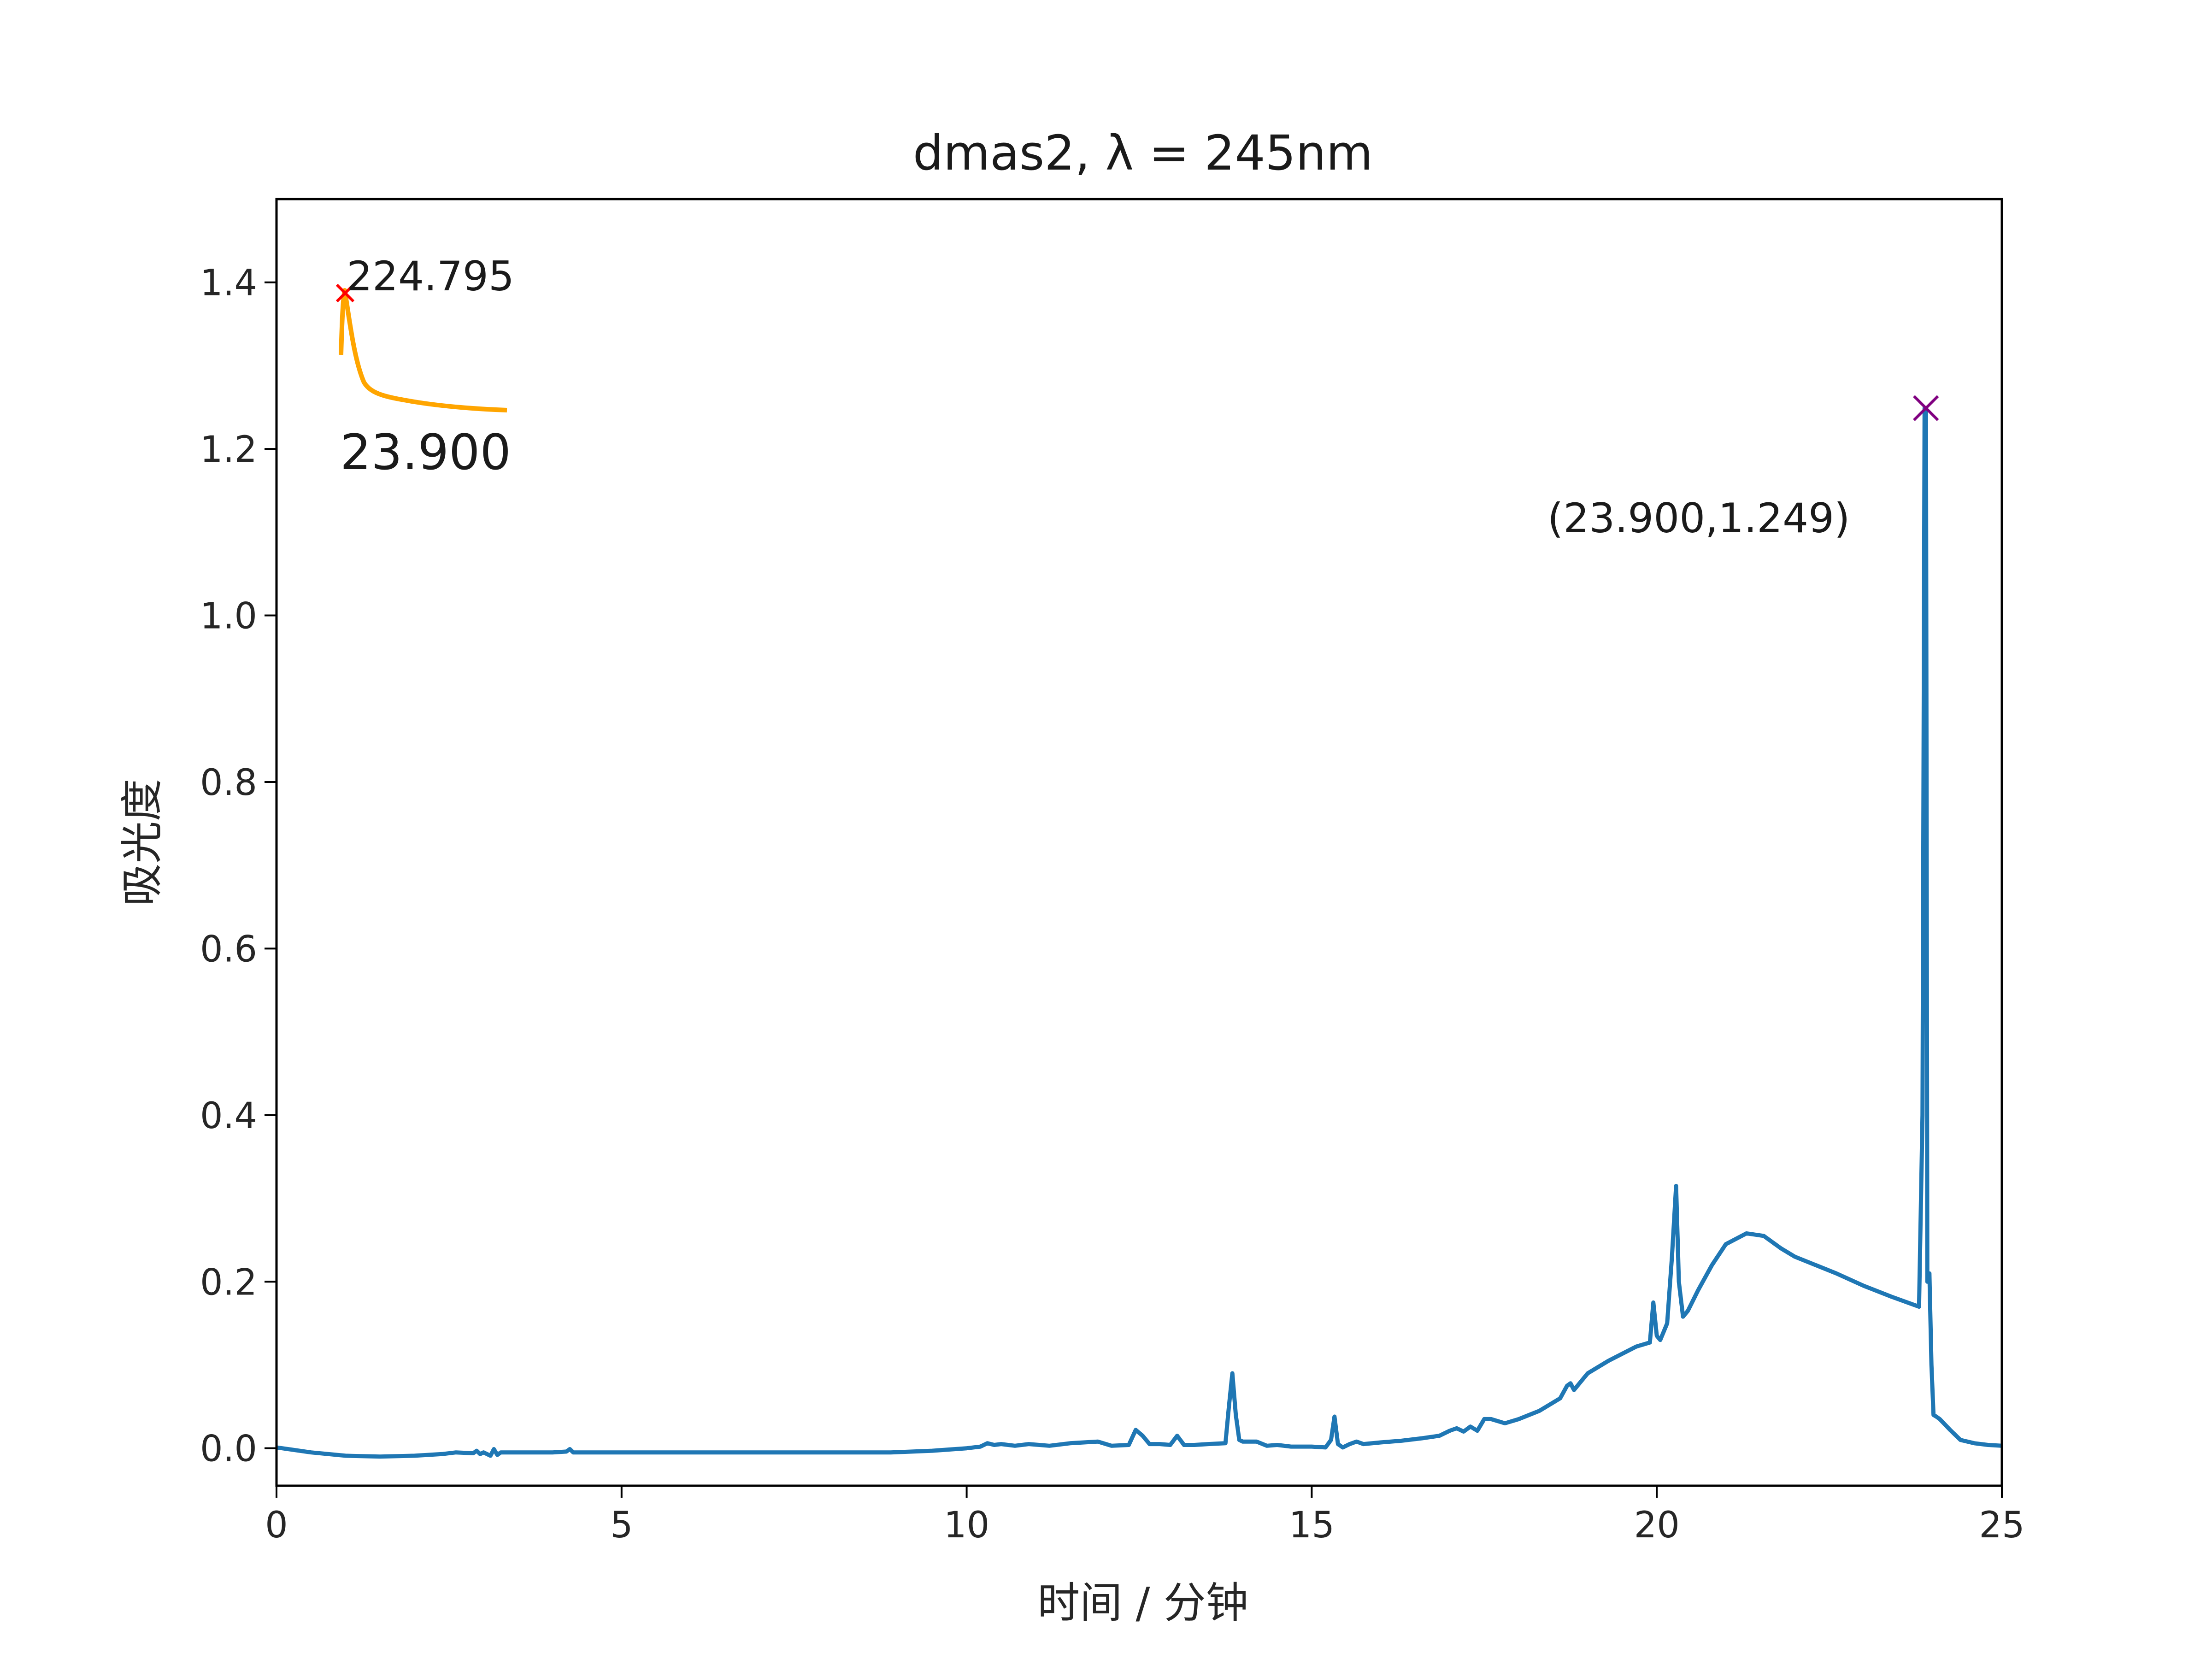  Describe the element at coordinates (966, 1525) in the screenshot. I see `x-tick-label: 10` at that location.